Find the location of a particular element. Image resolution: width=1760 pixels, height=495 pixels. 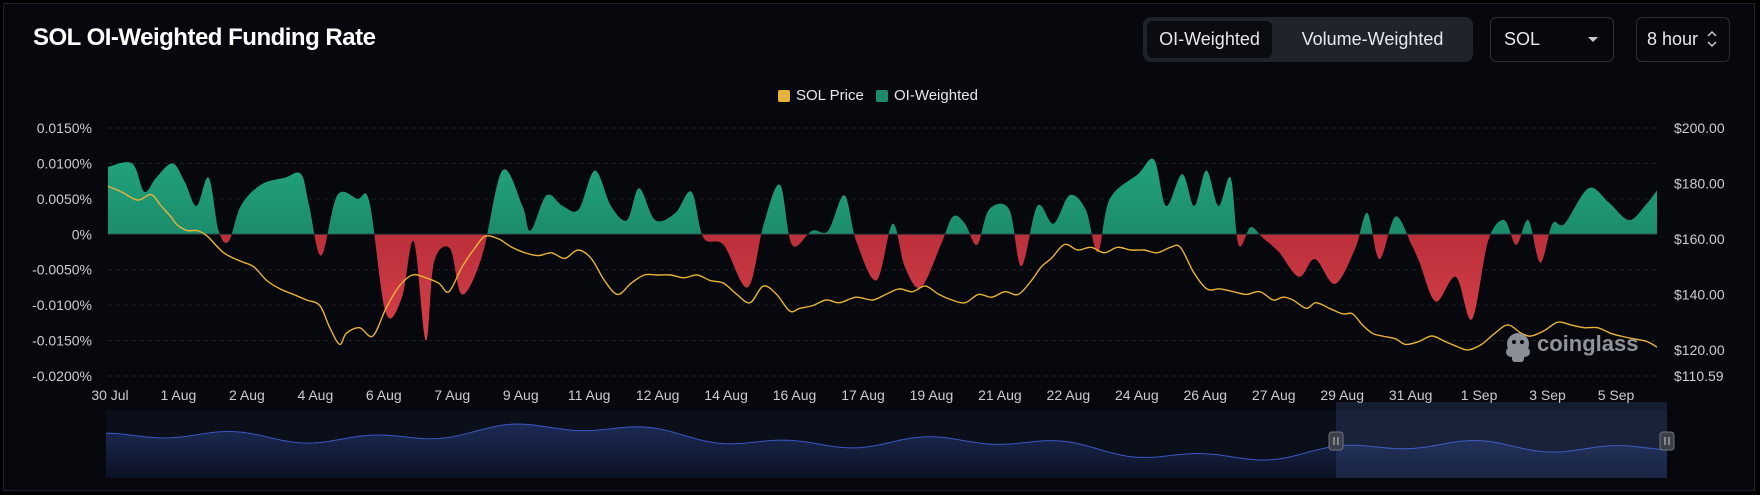

x-tick-label: 2 Aug is located at coordinates (247, 395).